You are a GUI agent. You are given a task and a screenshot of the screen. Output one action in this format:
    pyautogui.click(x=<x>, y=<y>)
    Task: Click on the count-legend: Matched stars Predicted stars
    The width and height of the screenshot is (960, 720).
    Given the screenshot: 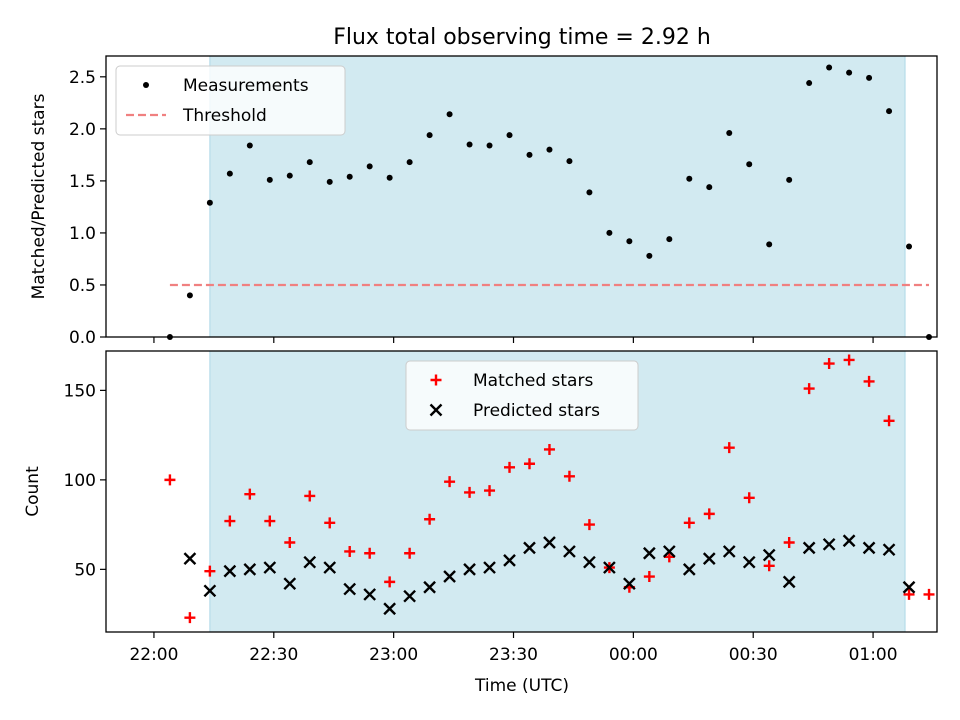 What is the action you would take?
    pyautogui.click(x=522, y=395)
    